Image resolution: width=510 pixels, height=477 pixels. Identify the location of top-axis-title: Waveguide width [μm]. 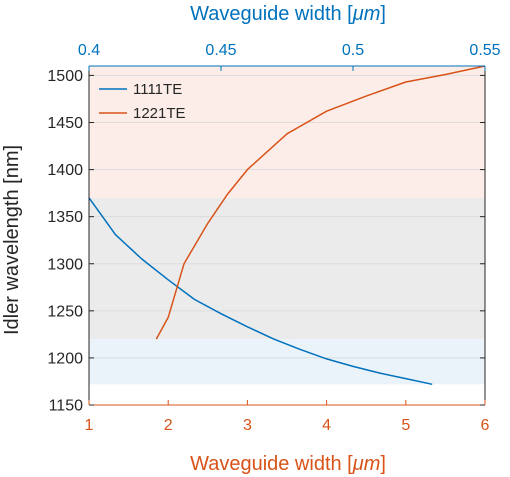
(288, 14).